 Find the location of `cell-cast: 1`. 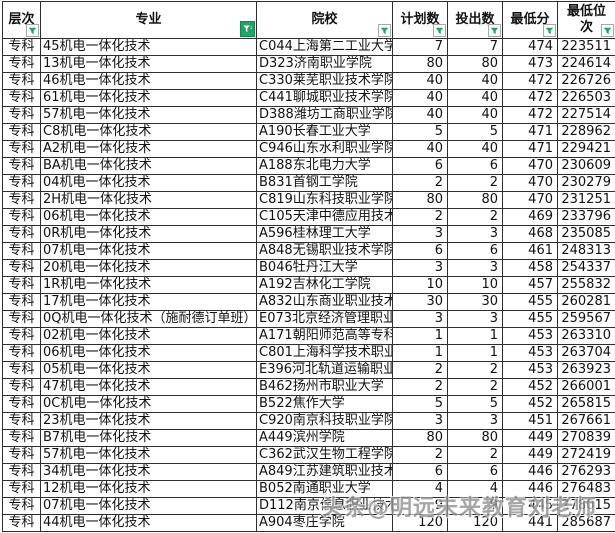

cell-cast: 1 is located at coordinates (475, 336).